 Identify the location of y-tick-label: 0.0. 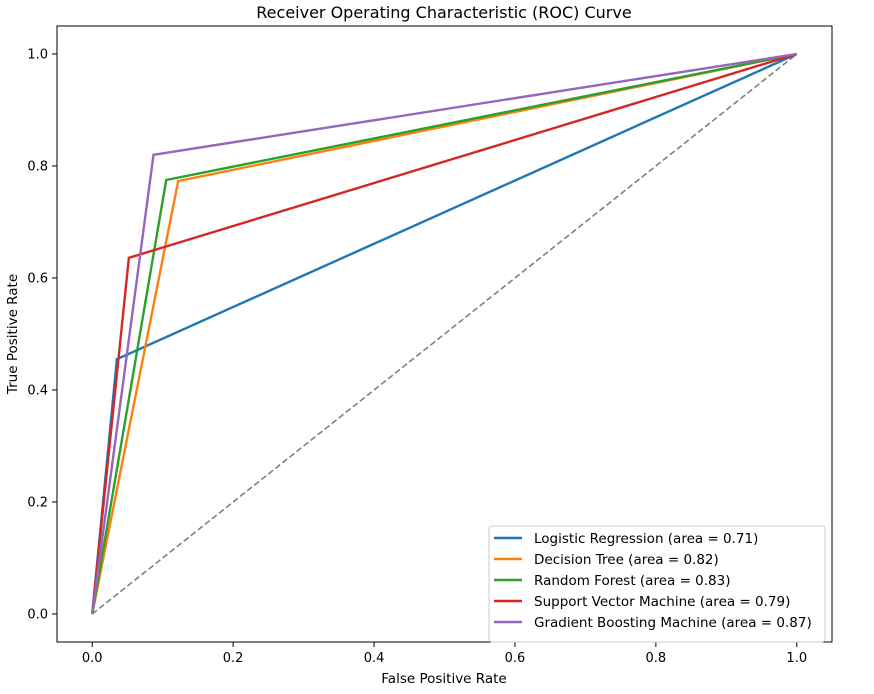
(37, 615).